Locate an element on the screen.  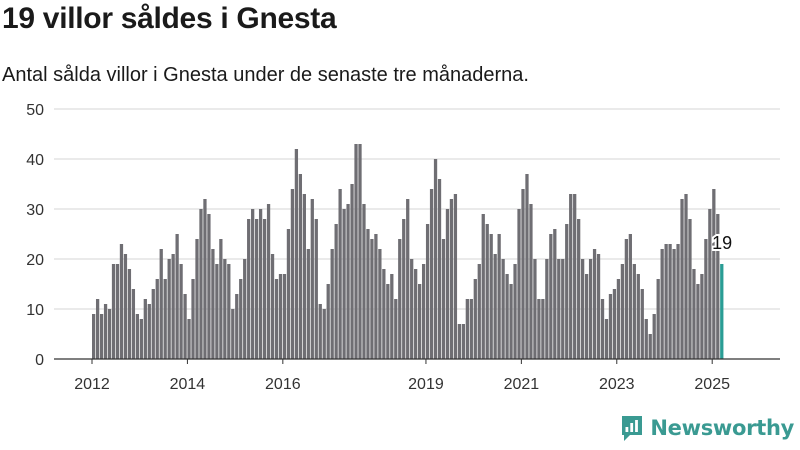
brand-name: Newsworthy is located at coordinates (722, 428).